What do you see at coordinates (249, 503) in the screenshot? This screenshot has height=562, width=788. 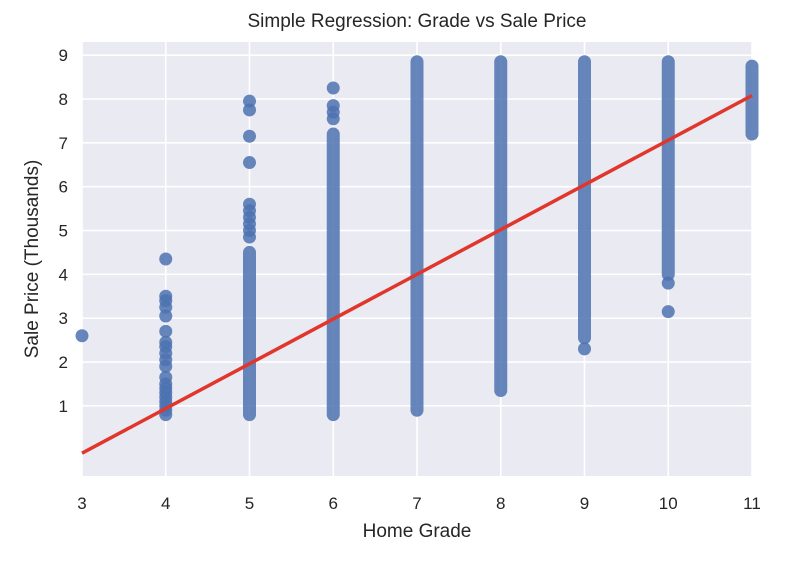 I see `x-tick-label: 5` at bounding box center [249, 503].